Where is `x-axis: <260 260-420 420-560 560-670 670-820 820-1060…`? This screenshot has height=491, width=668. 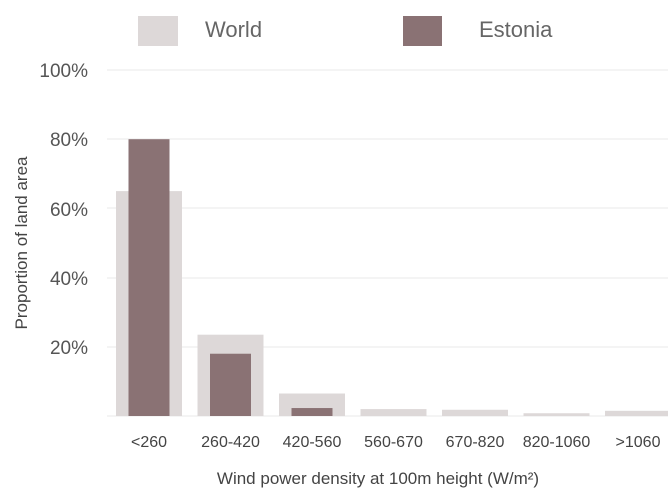
x-axis: <260 260-420 420-560 560-670 670-820 820-1060… is located at coordinates (396, 442).